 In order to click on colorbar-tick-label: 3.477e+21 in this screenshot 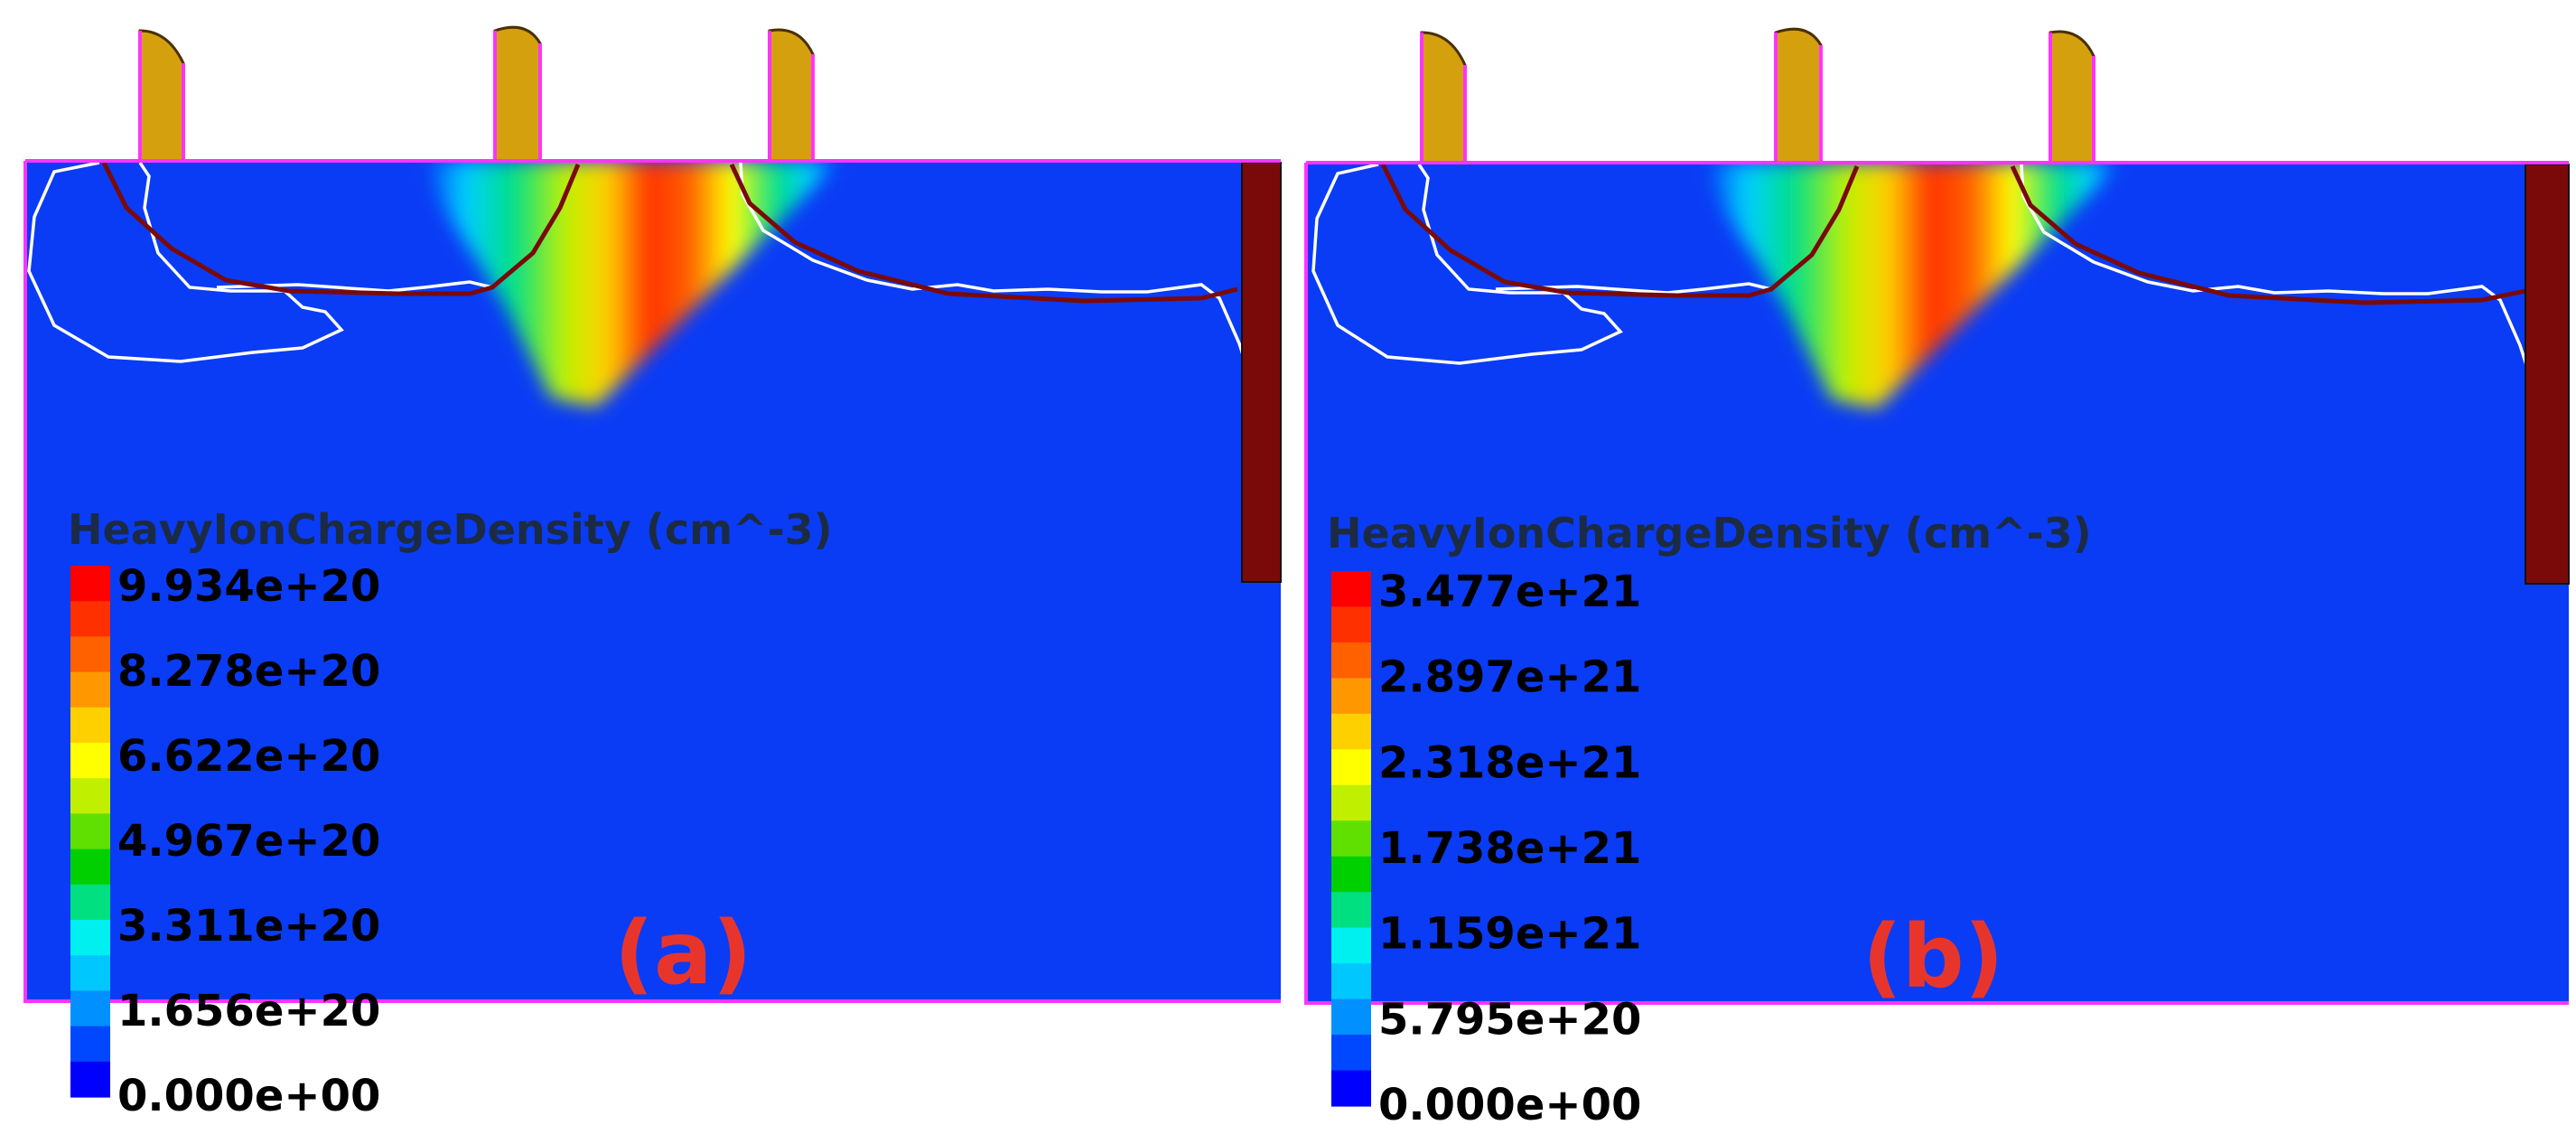, I will do `click(1509, 592)`.